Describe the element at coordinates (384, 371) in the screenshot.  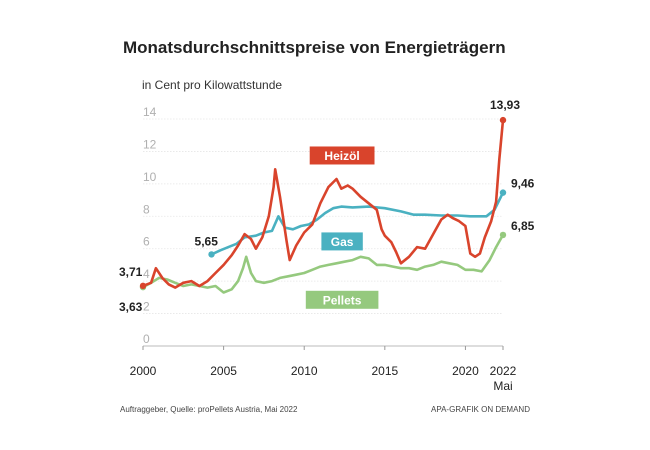
I see `x-tick-label-2015: 2015` at that location.